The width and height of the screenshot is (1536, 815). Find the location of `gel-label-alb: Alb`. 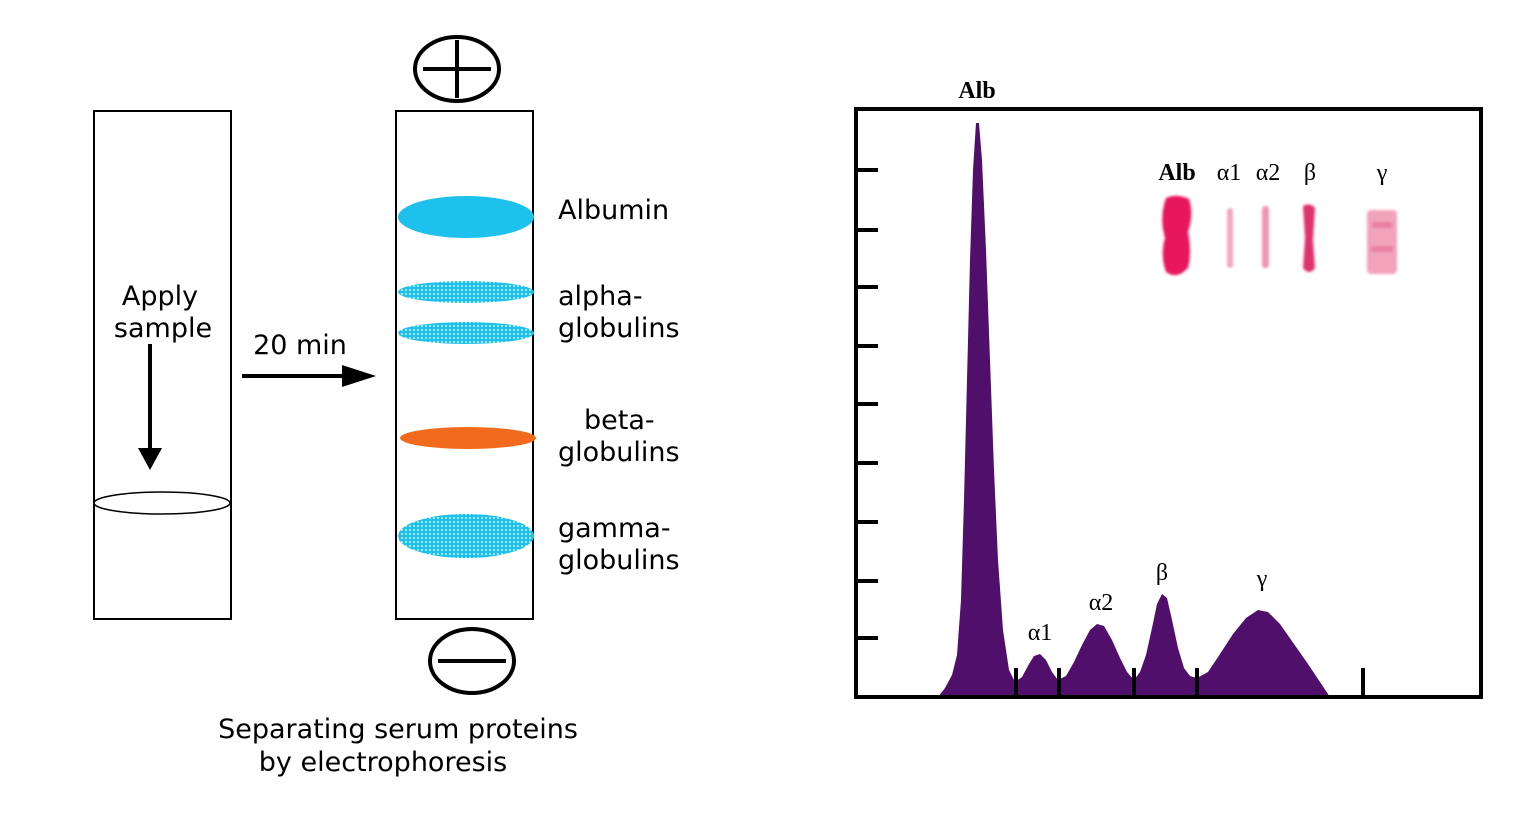

gel-label-alb: Alb is located at coordinates (1176, 173).